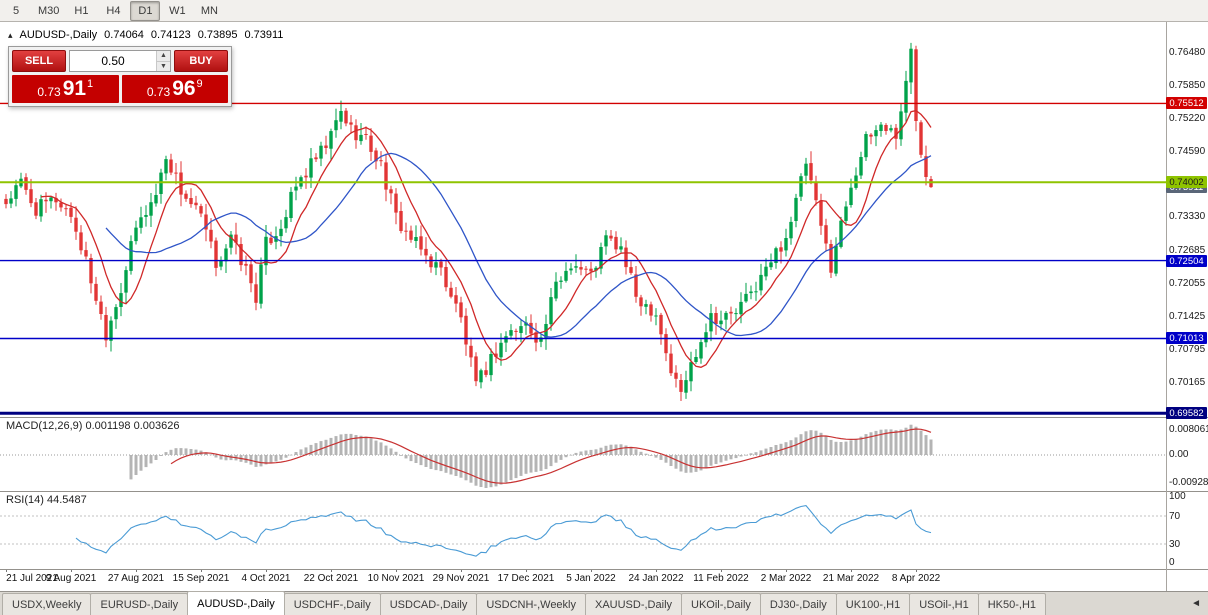 This screenshot has width=1208, height=615. Describe the element at coordinates (1186, 182) in the screenshot. I see `level-axis-label-0.74002: 0.74002` at that location.